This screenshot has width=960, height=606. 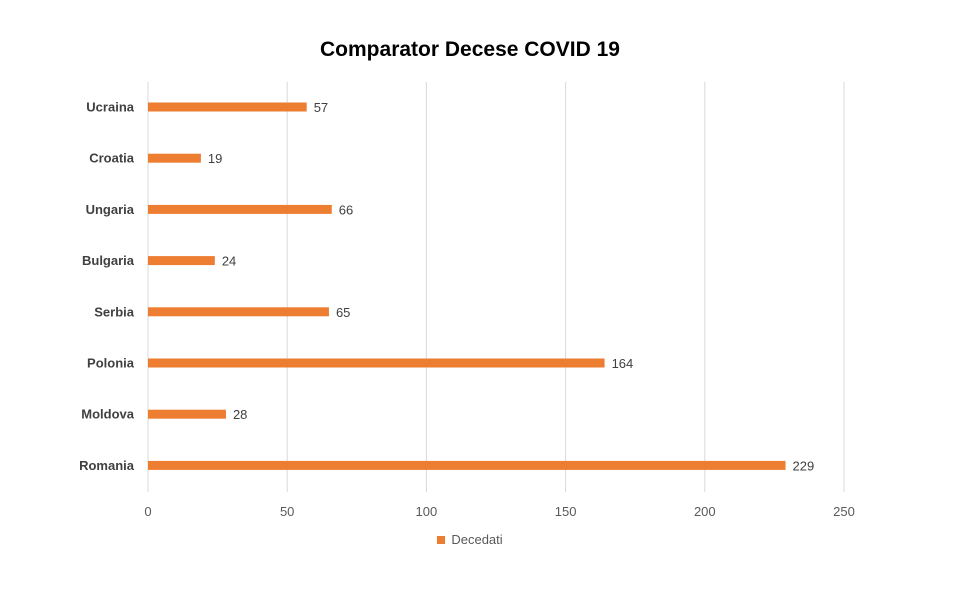 What do you see at coordinates (229, 261) in the screenshot?
I see `data-label: 24` at bounding box center [229, 261].